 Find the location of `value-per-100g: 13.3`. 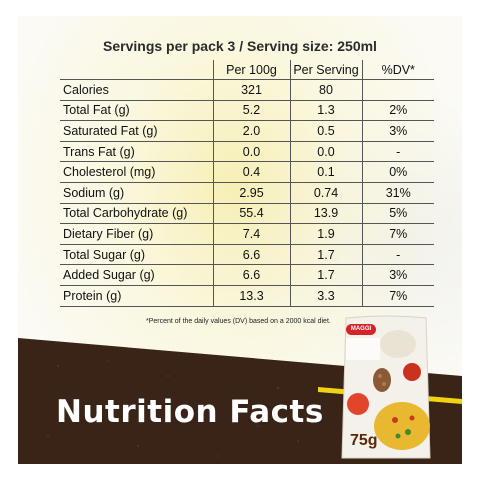

value-per-100g: 13.3 is located at coordinates (252, 295).